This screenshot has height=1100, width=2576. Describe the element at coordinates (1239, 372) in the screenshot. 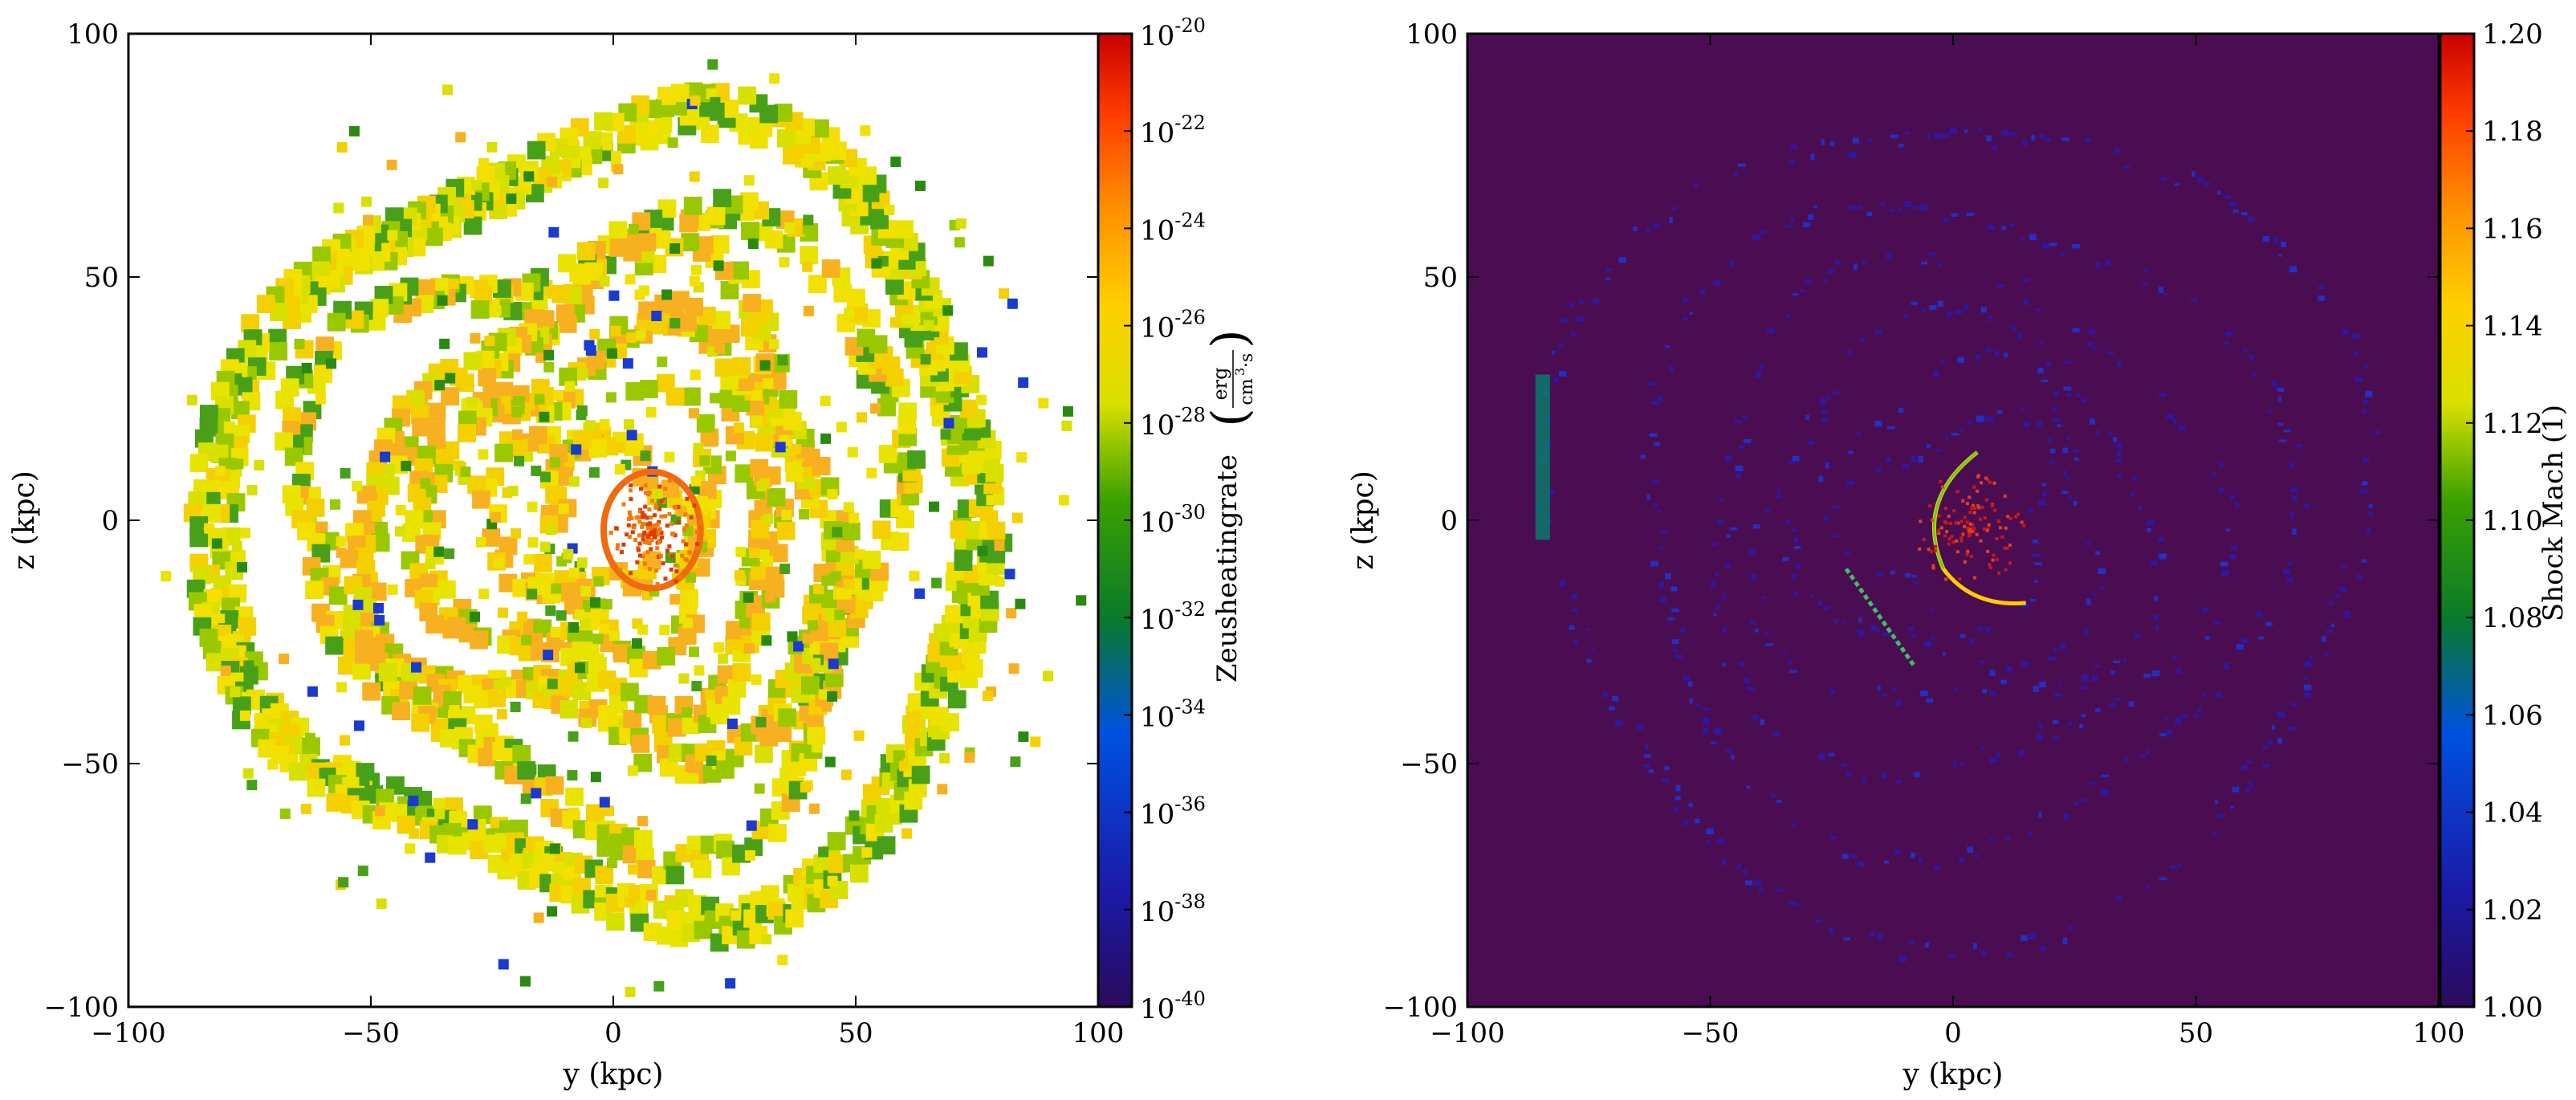

I see `left-colorbar-unit-den-exp: 3` at that location.